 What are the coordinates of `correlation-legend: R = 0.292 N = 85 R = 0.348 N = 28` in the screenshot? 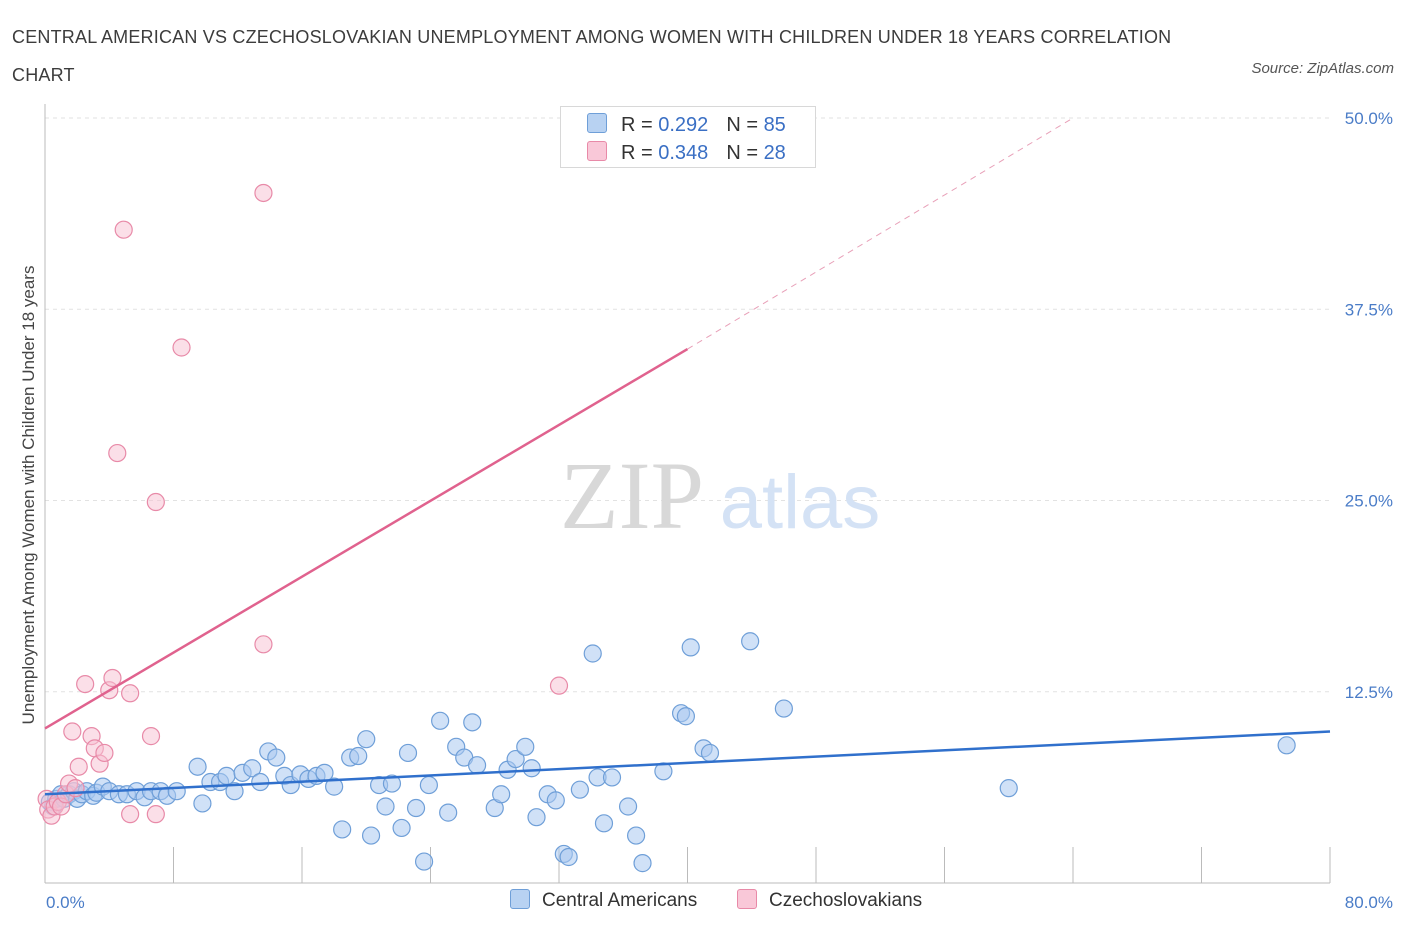 It's located at (688, 137).